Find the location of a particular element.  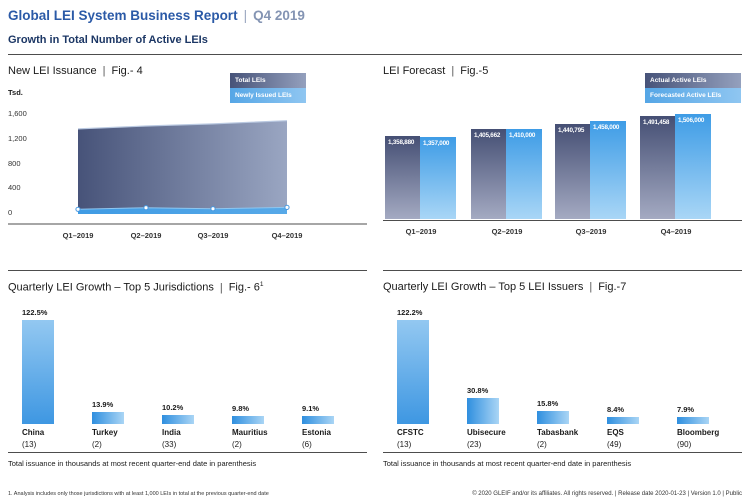

forecasted-active-leis-bar: 1,410,000 is located at coordinates (524, 173).